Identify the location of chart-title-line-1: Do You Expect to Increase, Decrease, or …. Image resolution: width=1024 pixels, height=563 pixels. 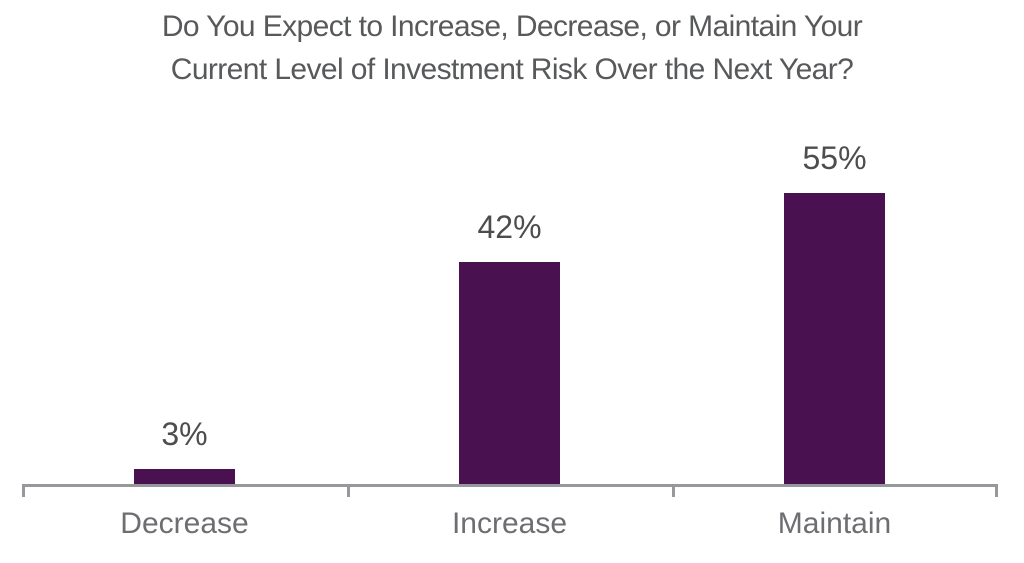
(512, 26).